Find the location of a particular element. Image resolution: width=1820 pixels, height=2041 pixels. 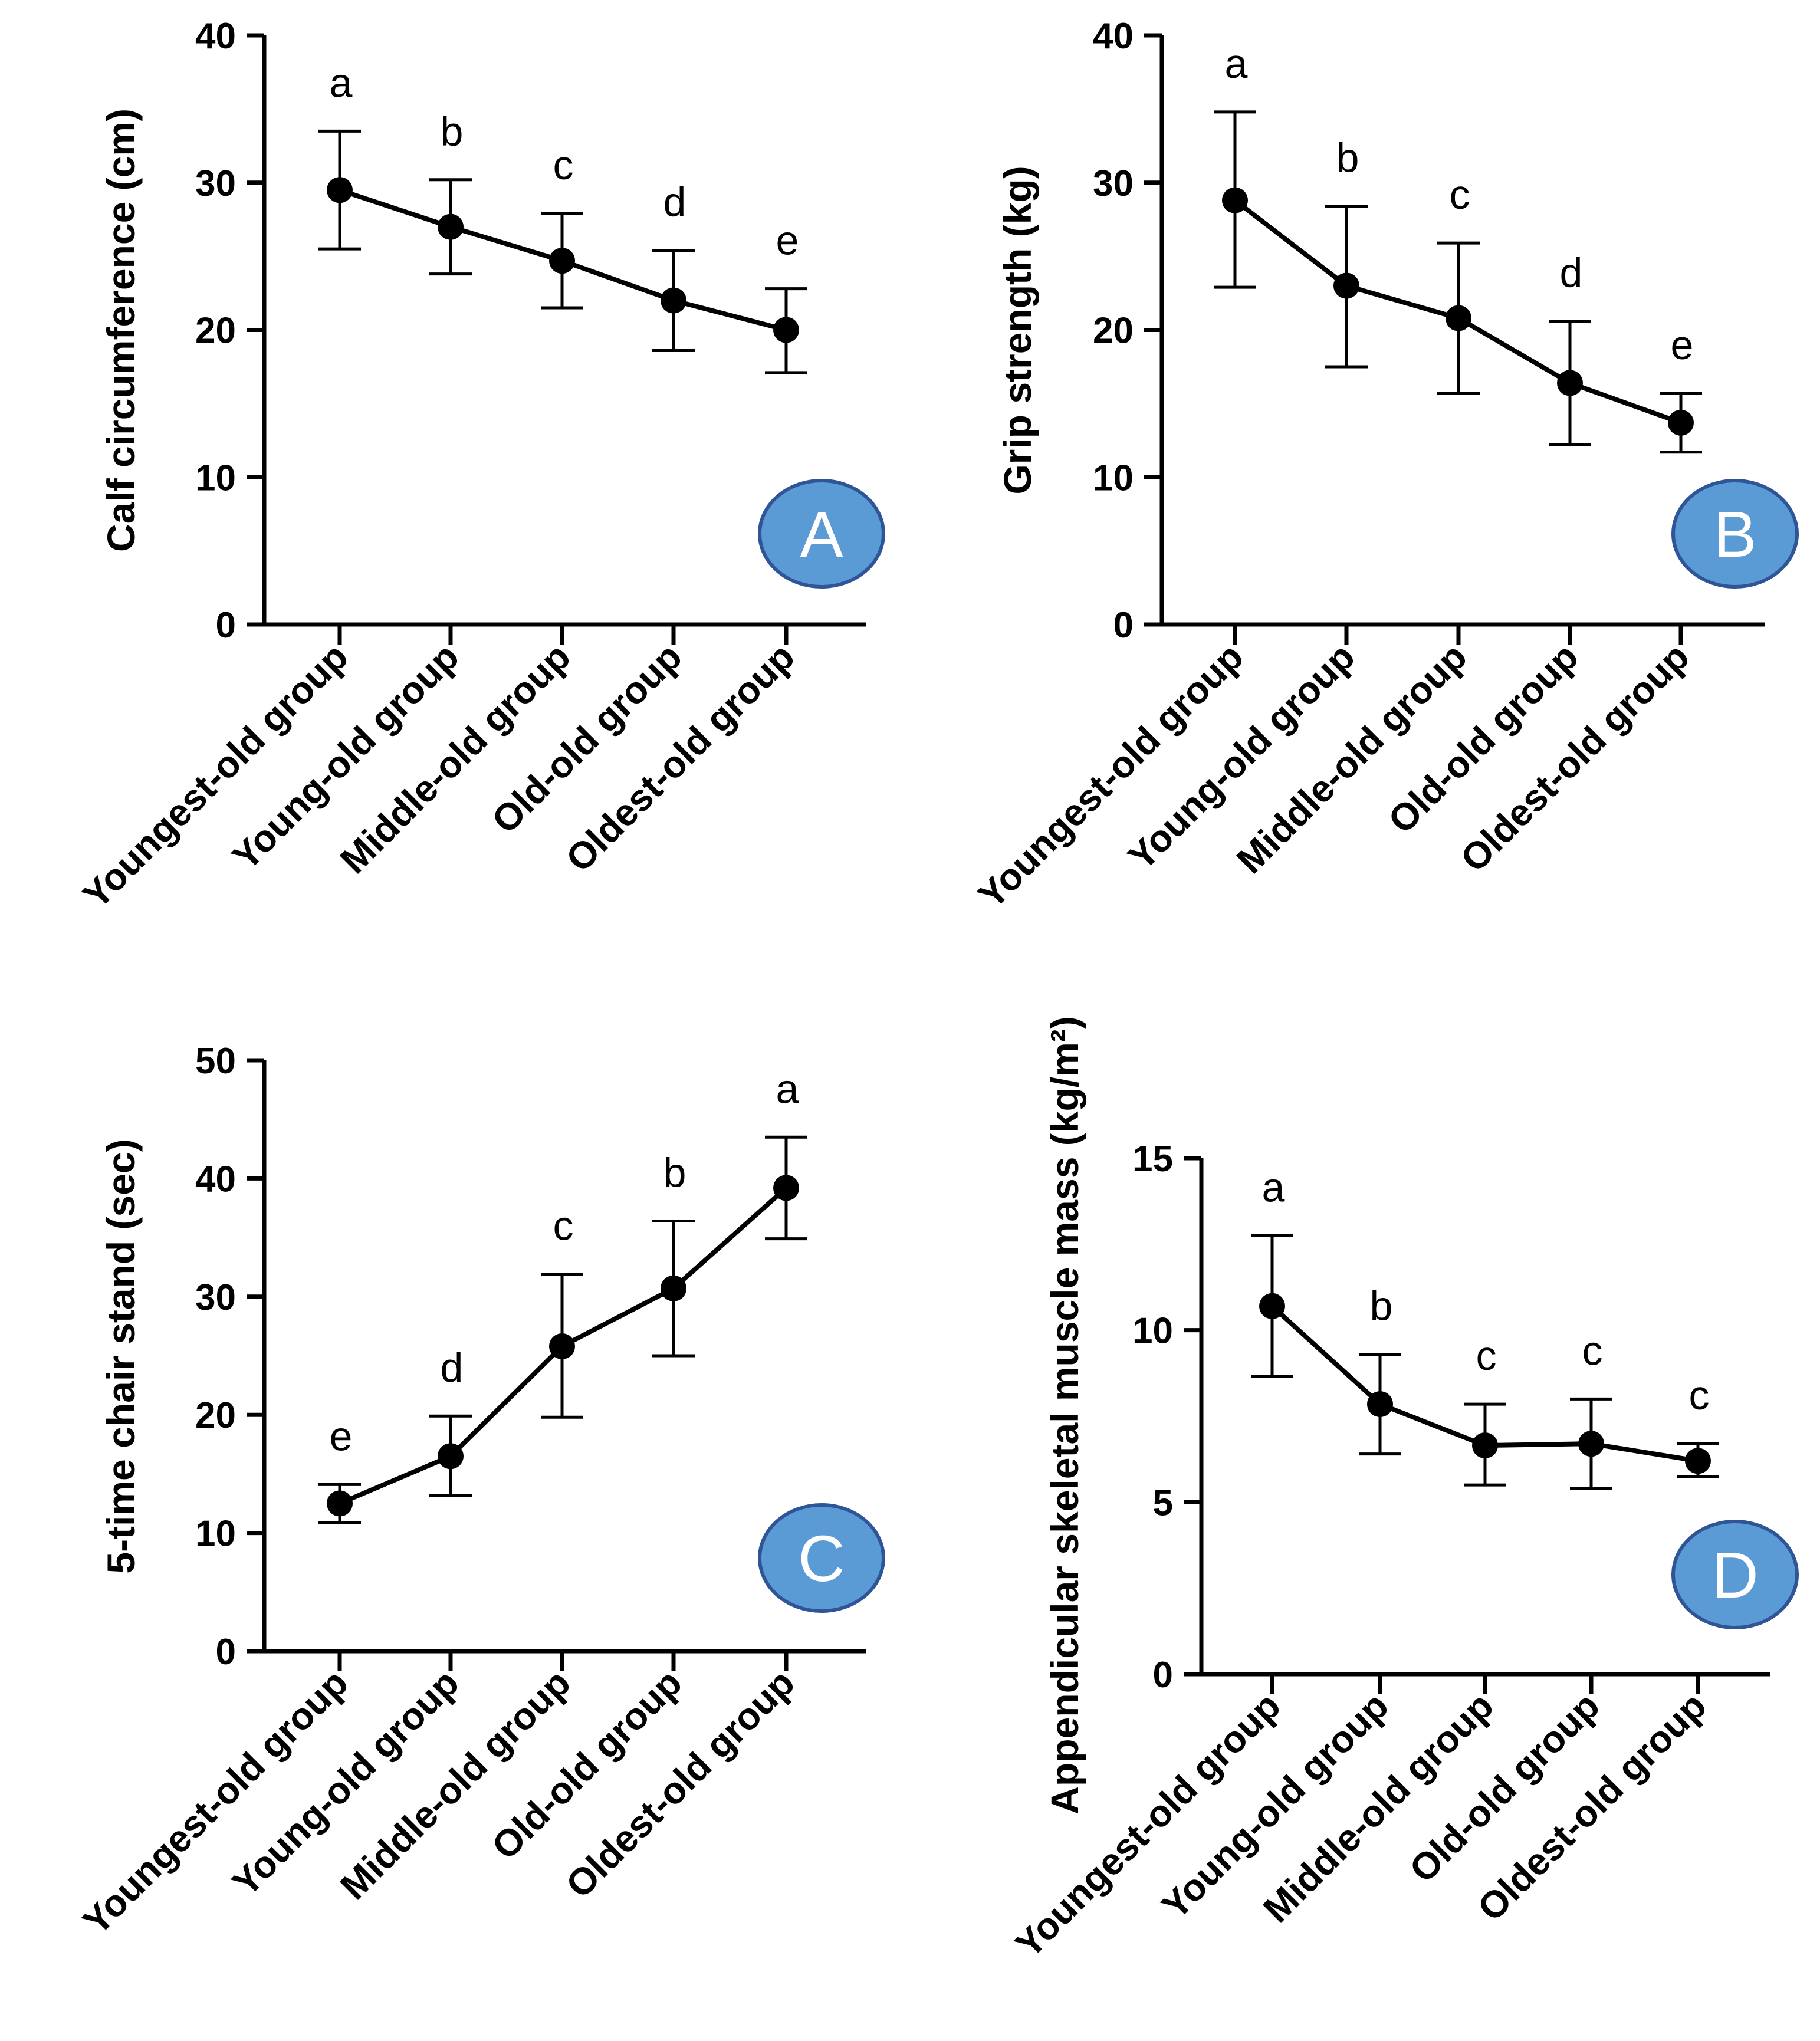

y-axis-title: Grip strength (kg) is located at coordinates (1017, 330).